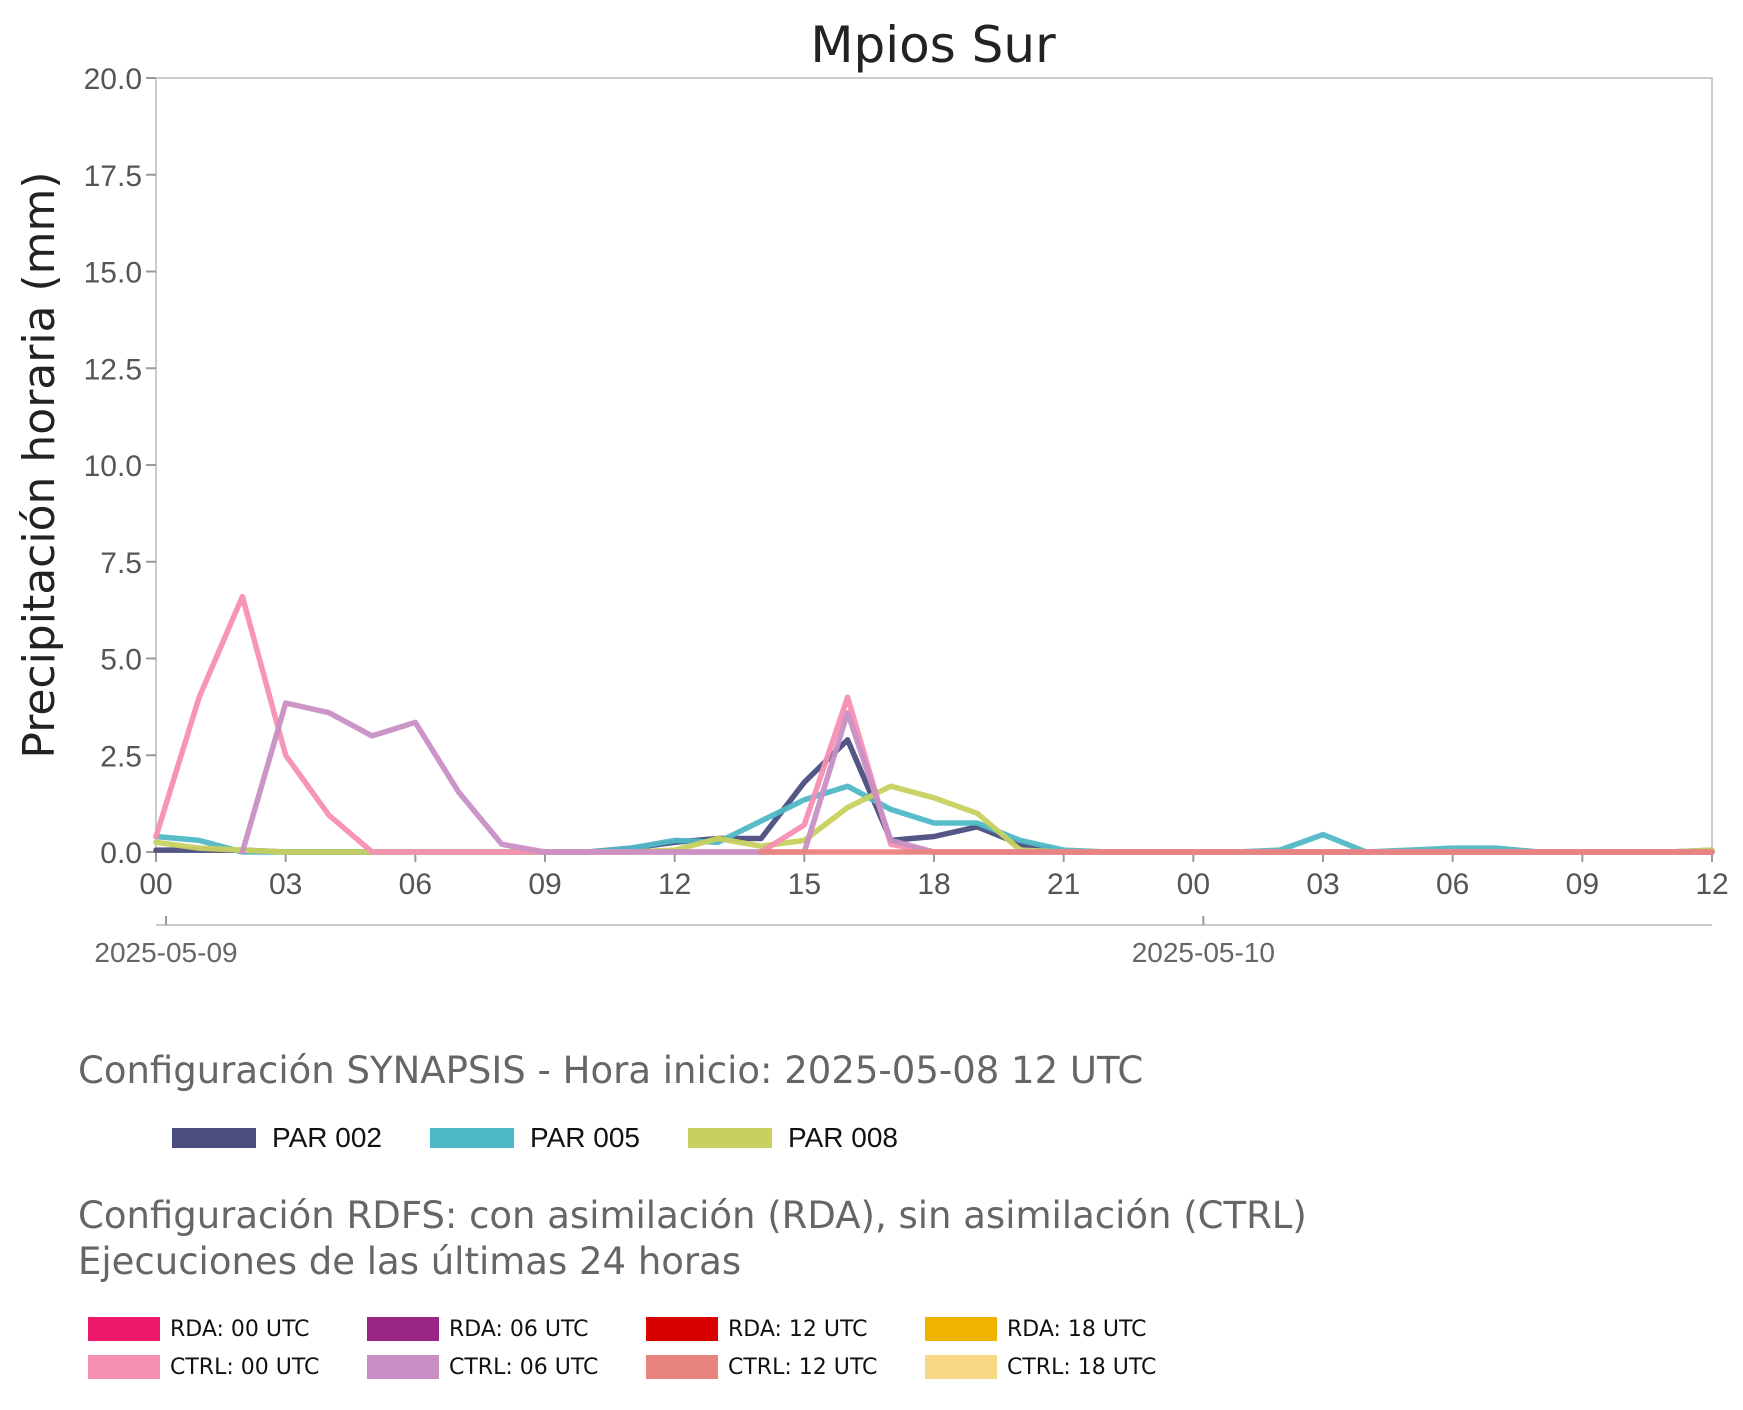  I want to click on y-tick-label: 0.0, so click(121, 853).